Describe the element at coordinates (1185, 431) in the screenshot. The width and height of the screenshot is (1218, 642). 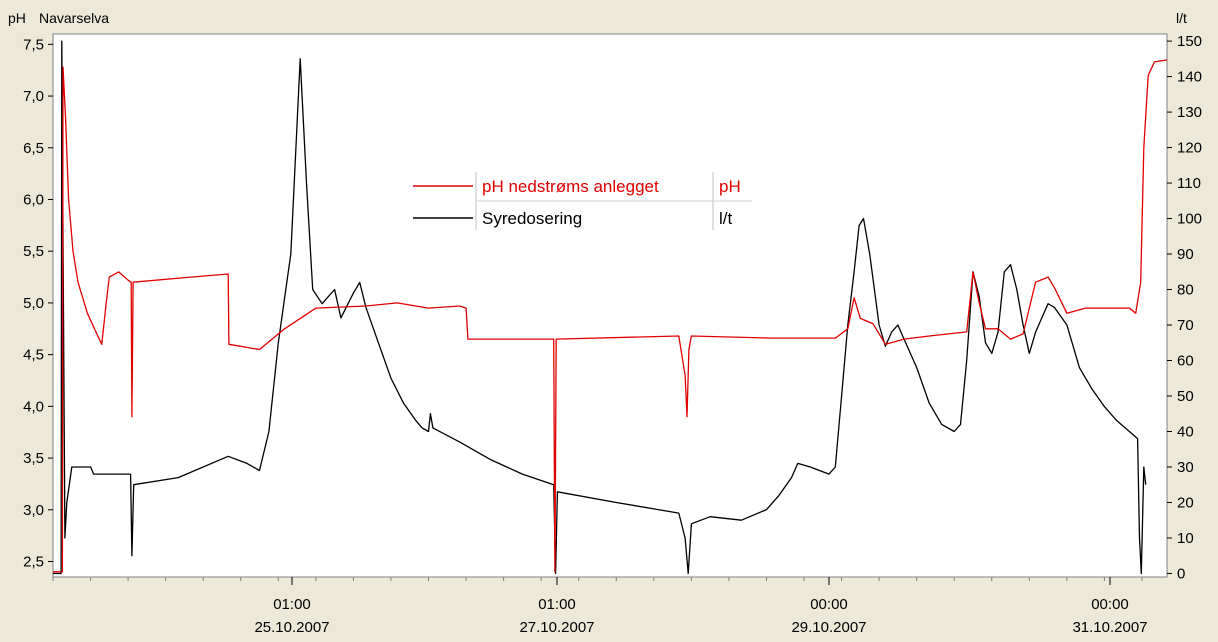
I see `y-right-tick-label: 40` at that location.